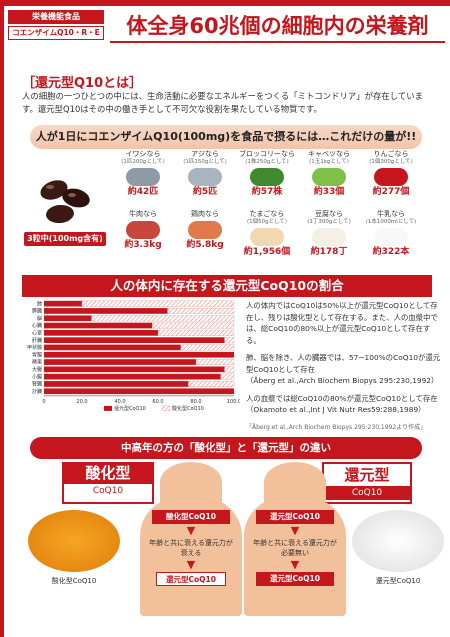 The height and width of the screenshot is (637, 450). Describe the element at coordinates (56, 17) in the screenshot. I see `category-tag: 栄養機能食品` at that location.